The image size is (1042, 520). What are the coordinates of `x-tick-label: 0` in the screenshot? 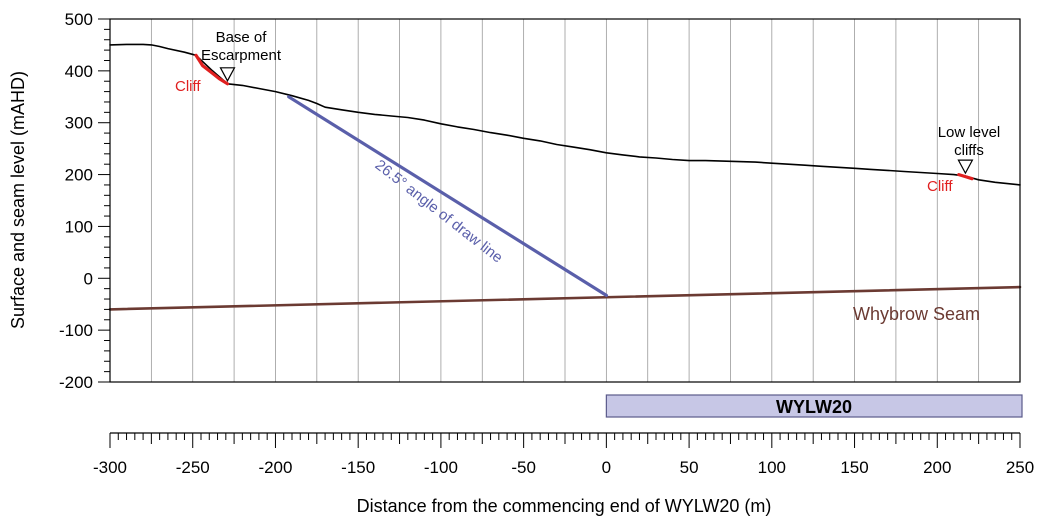 It's located at (606, 467).